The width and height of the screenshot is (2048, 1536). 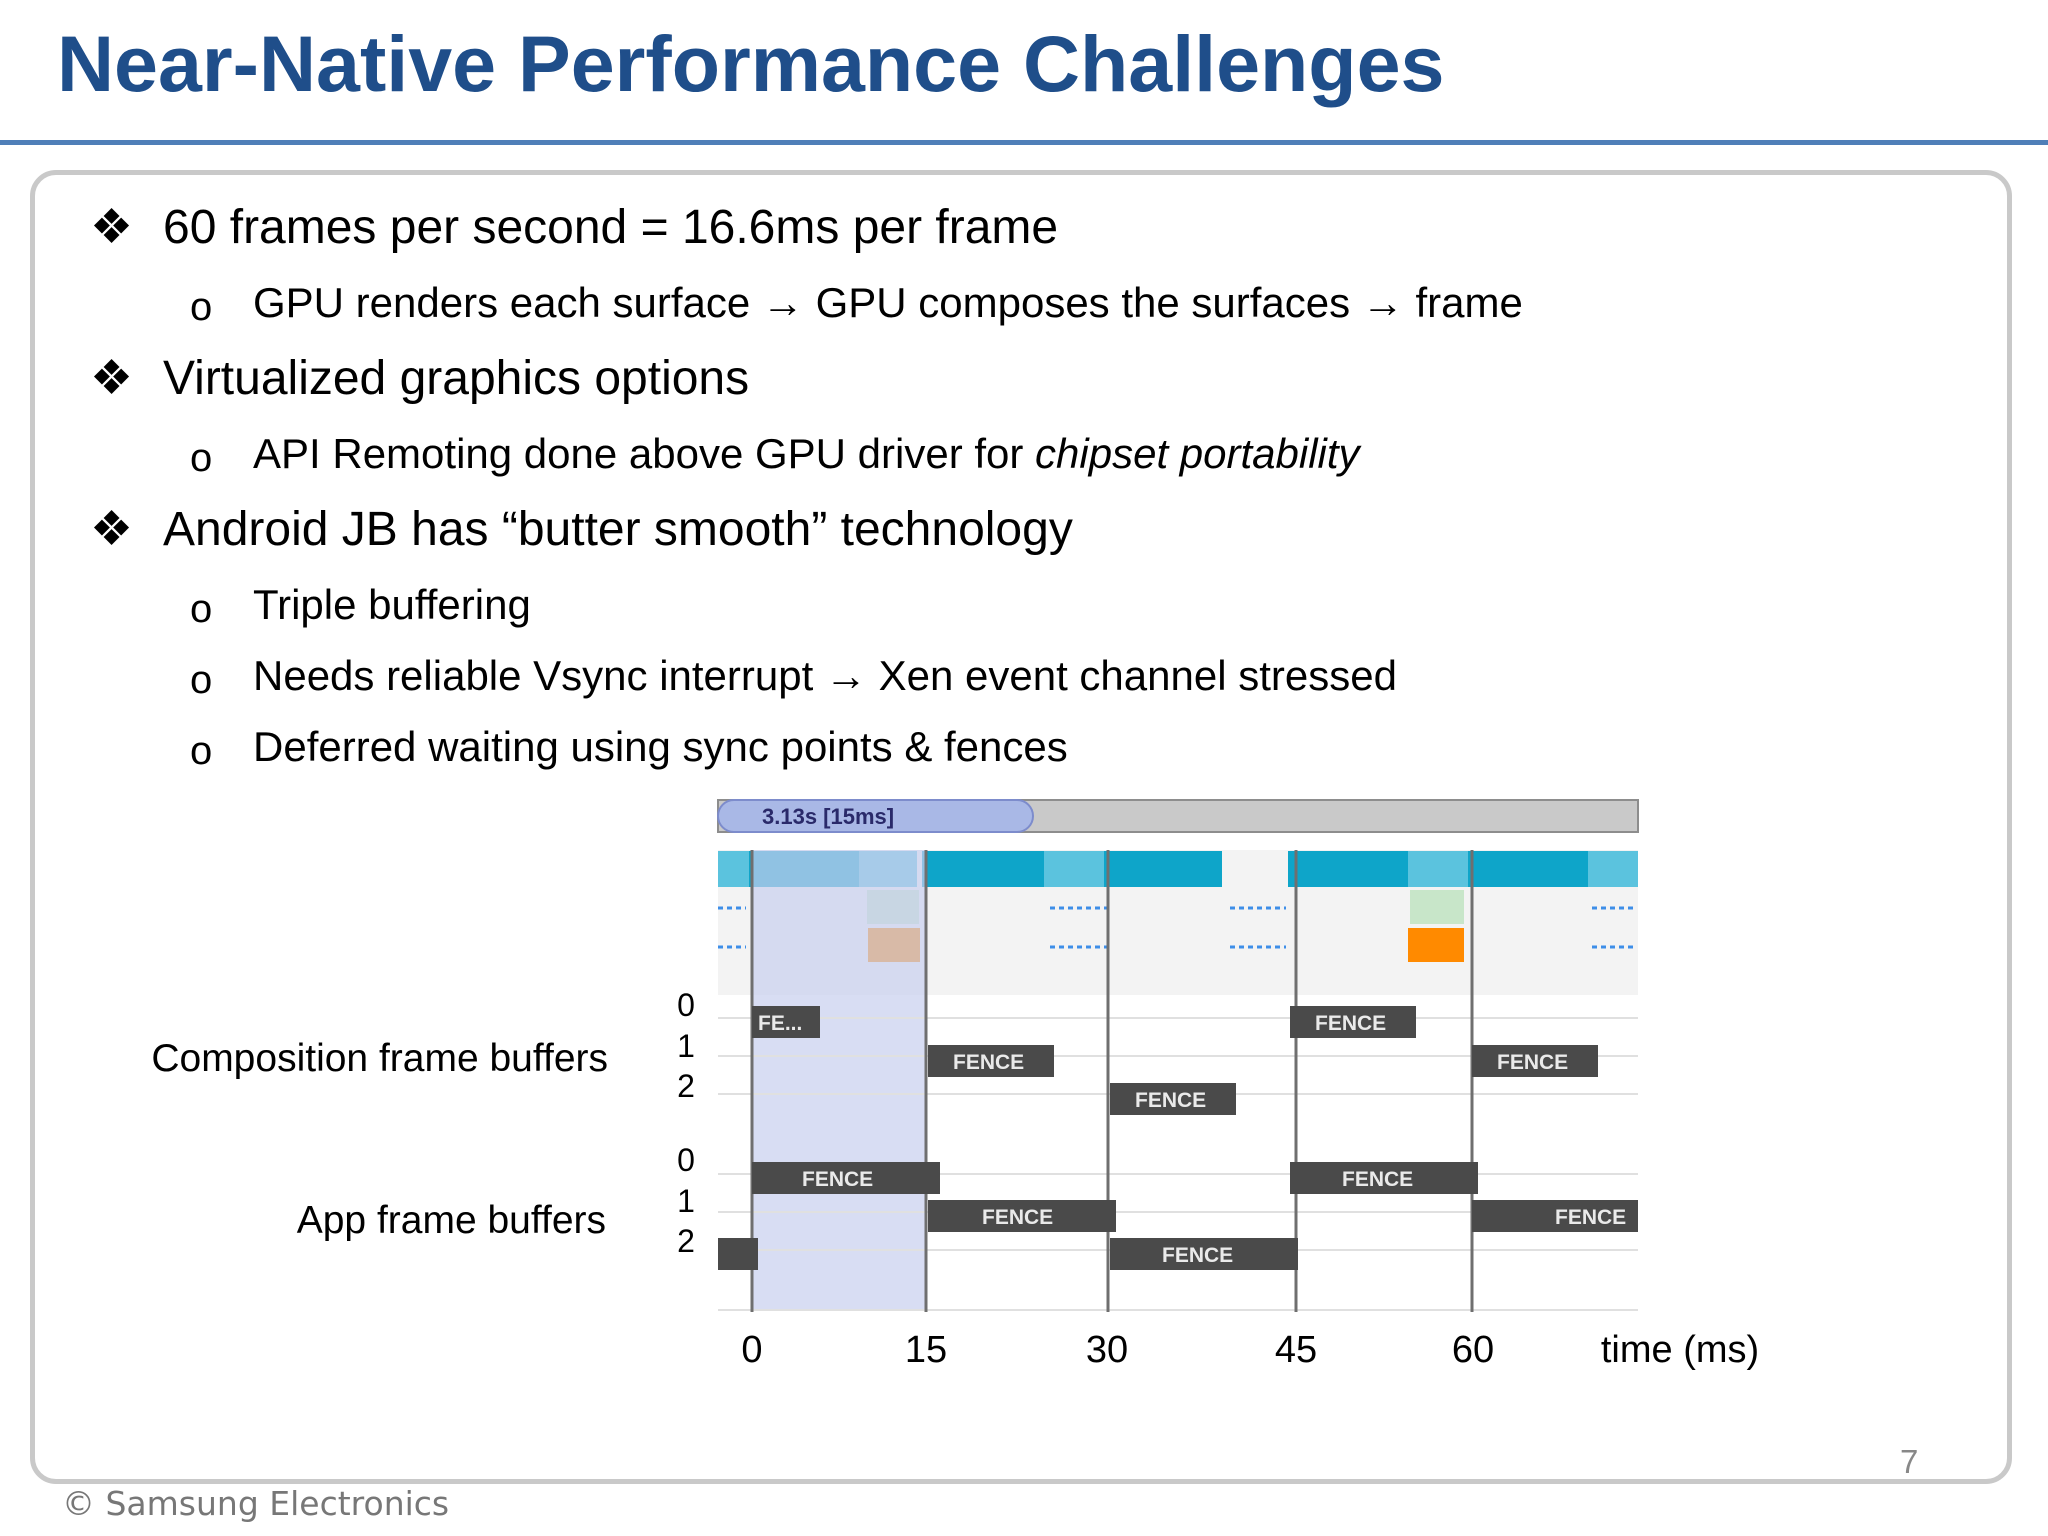 I want to click on x-tick-label: 45, so click(x=1296, y=1350).